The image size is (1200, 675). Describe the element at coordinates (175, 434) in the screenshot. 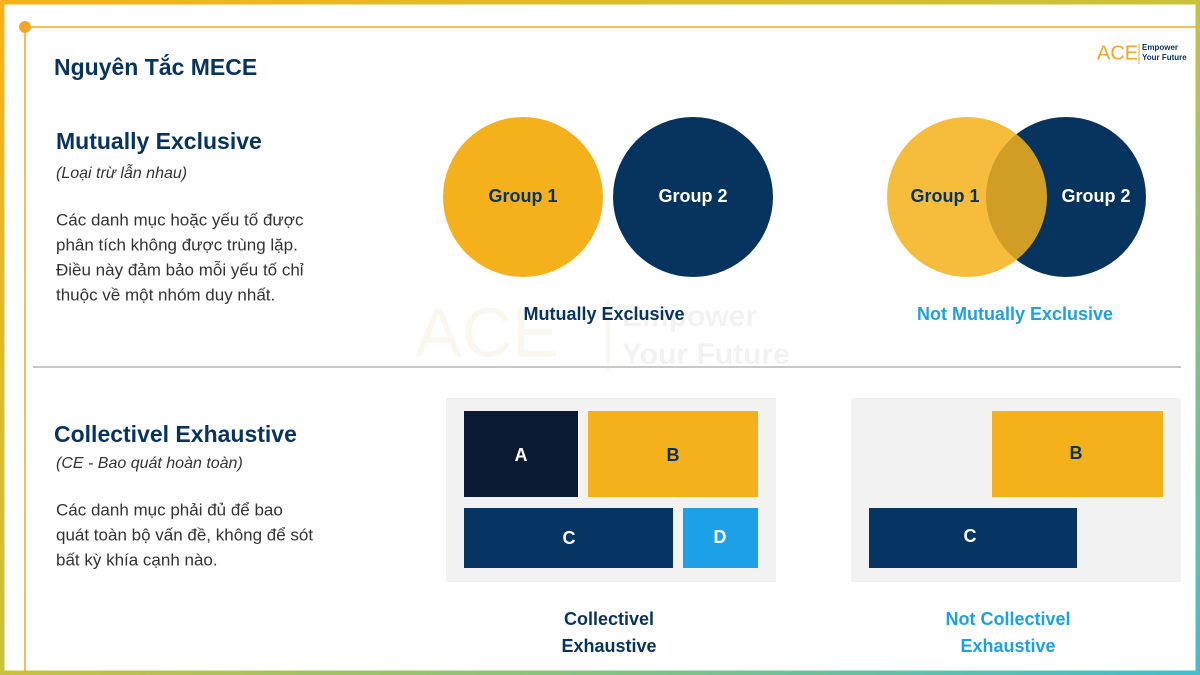

I see `ce-heading: Collectivel Exhaustive` at that location.